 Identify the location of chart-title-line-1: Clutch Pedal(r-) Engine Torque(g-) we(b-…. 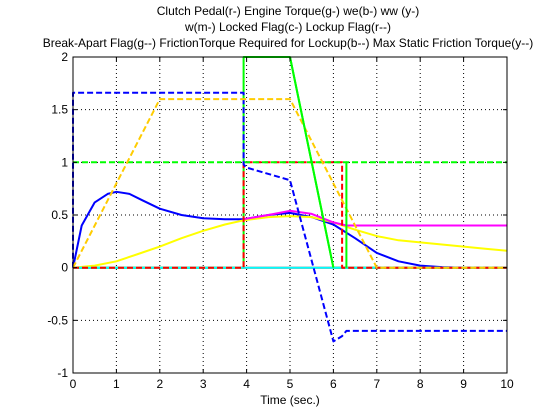
(288, 11).